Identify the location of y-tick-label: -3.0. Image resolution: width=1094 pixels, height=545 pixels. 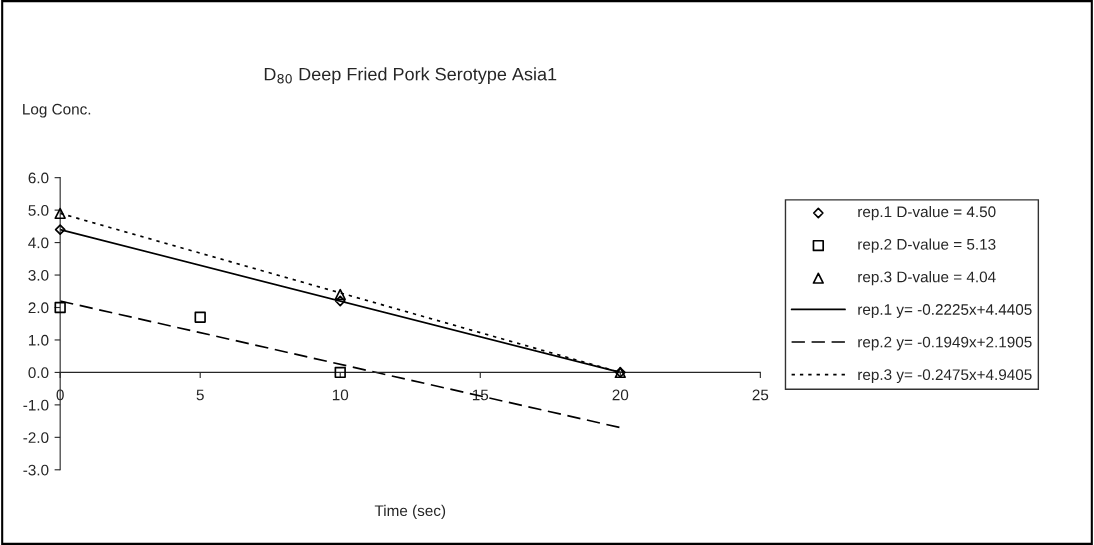
(36, 470).